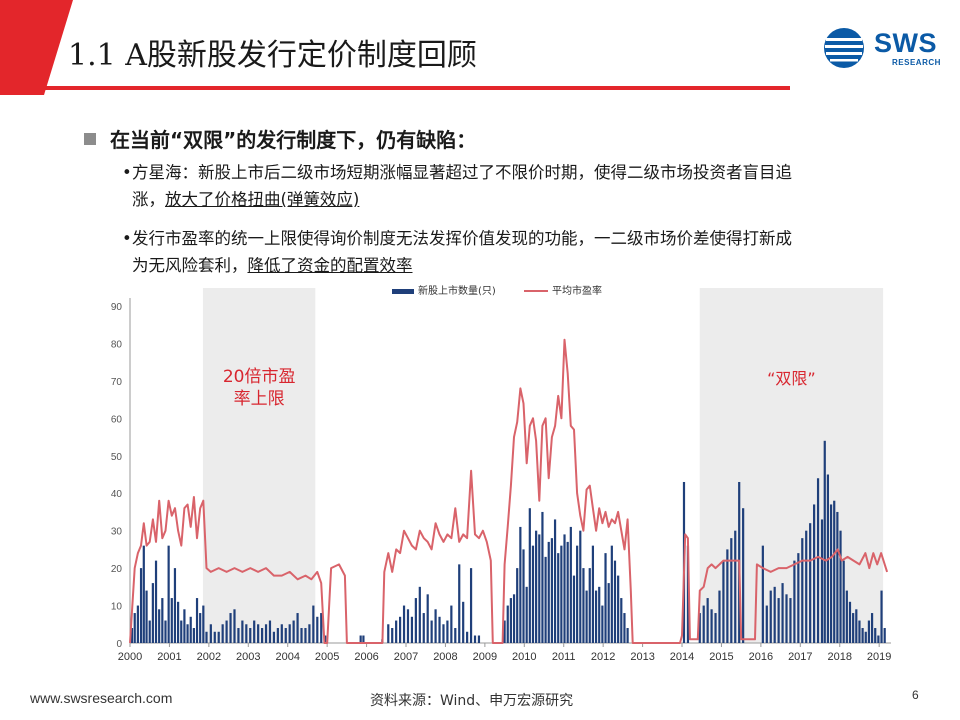 The width and height of the screenshot is (960, 720). I want to click on sws-logo: SWS RESEARCH, so click(882, 48).